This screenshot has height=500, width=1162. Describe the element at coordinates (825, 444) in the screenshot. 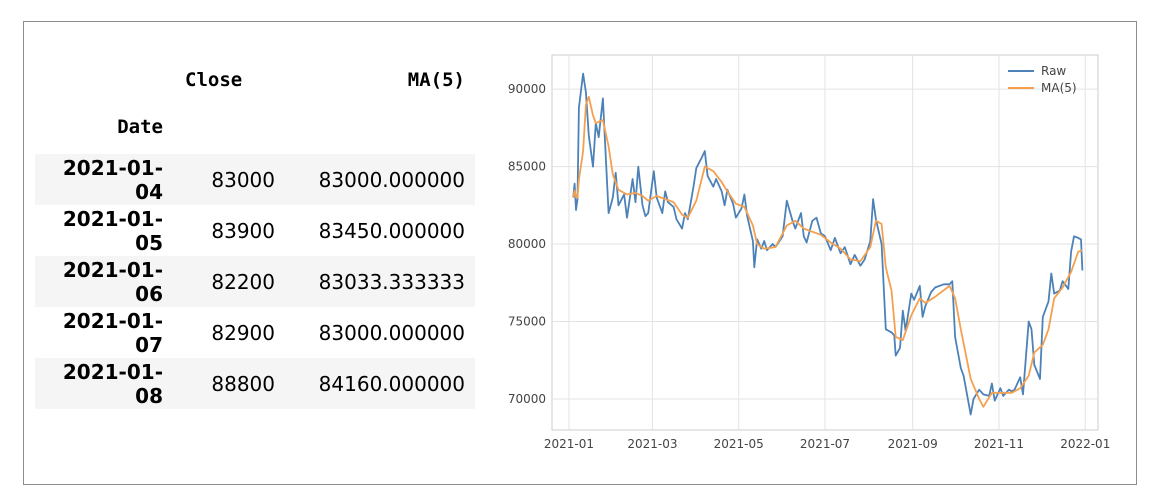

I see `x-tick-label: 2021-07` at that location.